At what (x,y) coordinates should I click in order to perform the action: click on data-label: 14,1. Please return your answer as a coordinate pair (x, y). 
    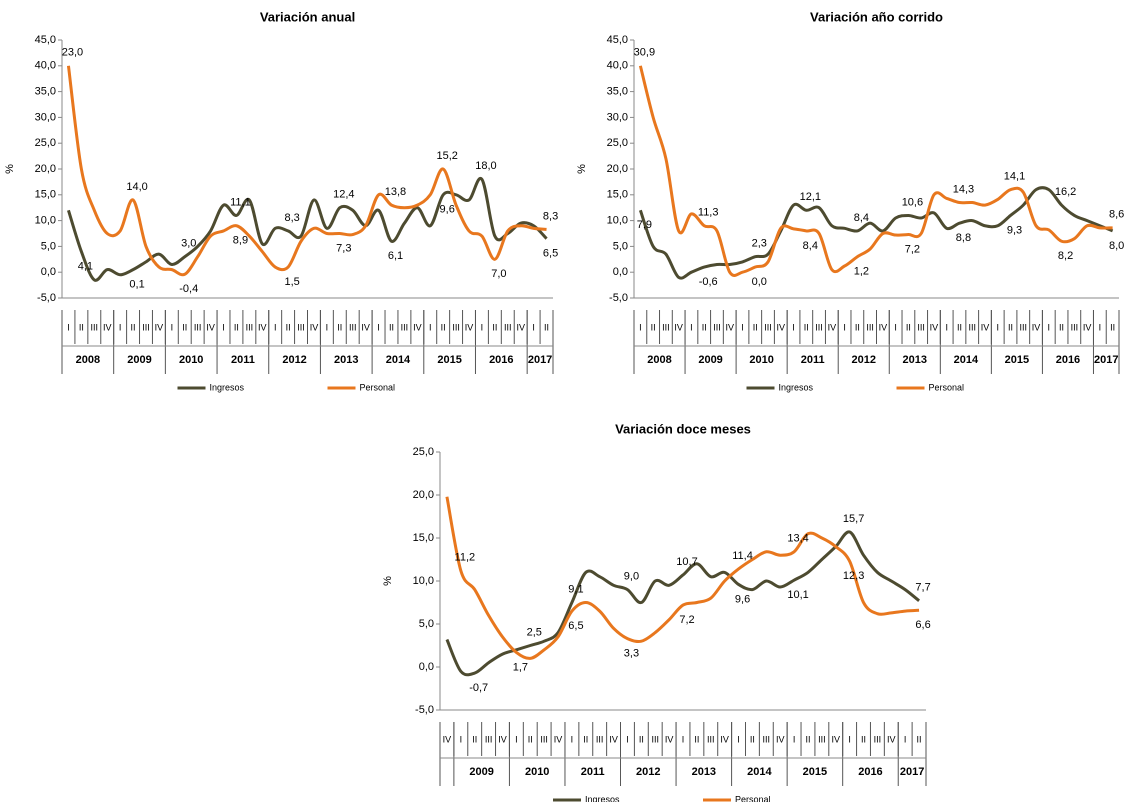
    Looking at the image, I should click on (1014, 177).